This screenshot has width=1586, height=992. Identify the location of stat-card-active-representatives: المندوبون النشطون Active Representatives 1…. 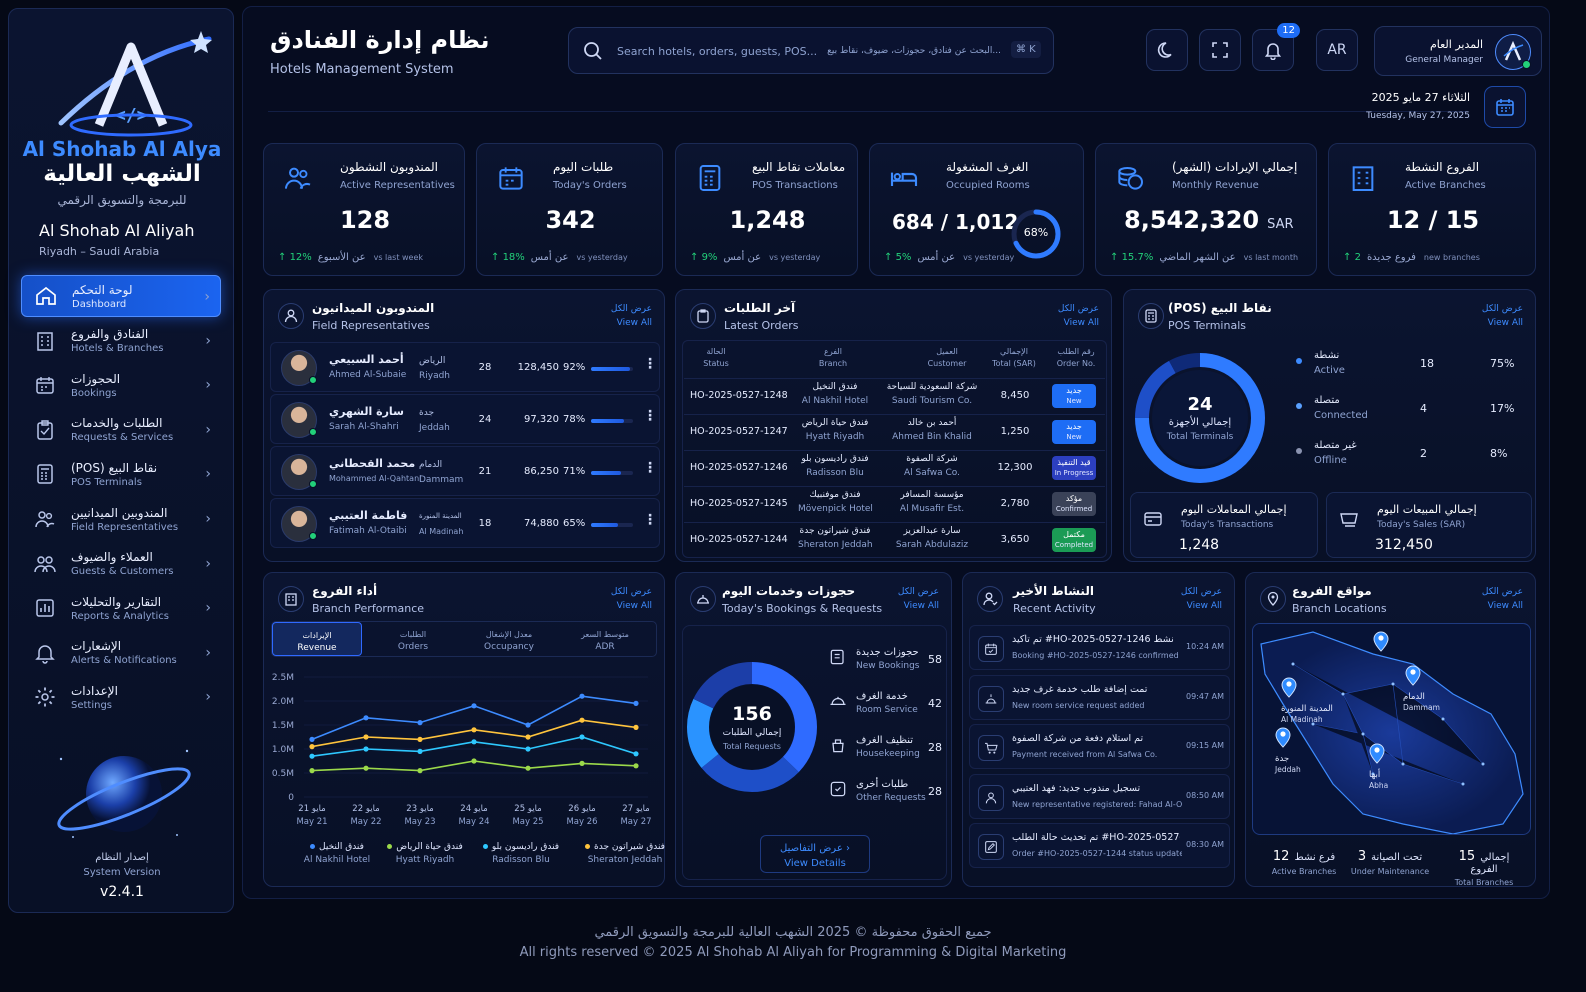
(364, 209).